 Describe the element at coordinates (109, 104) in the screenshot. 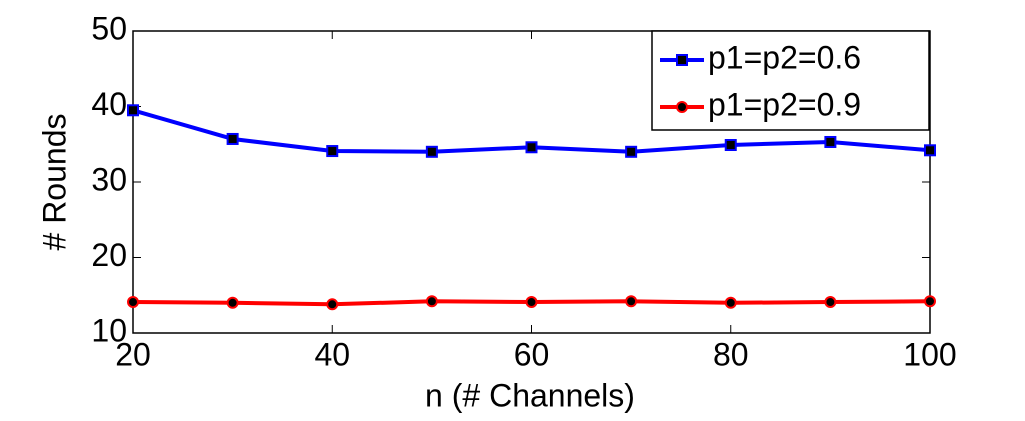

I see `y-tick-label: 40` at that location.